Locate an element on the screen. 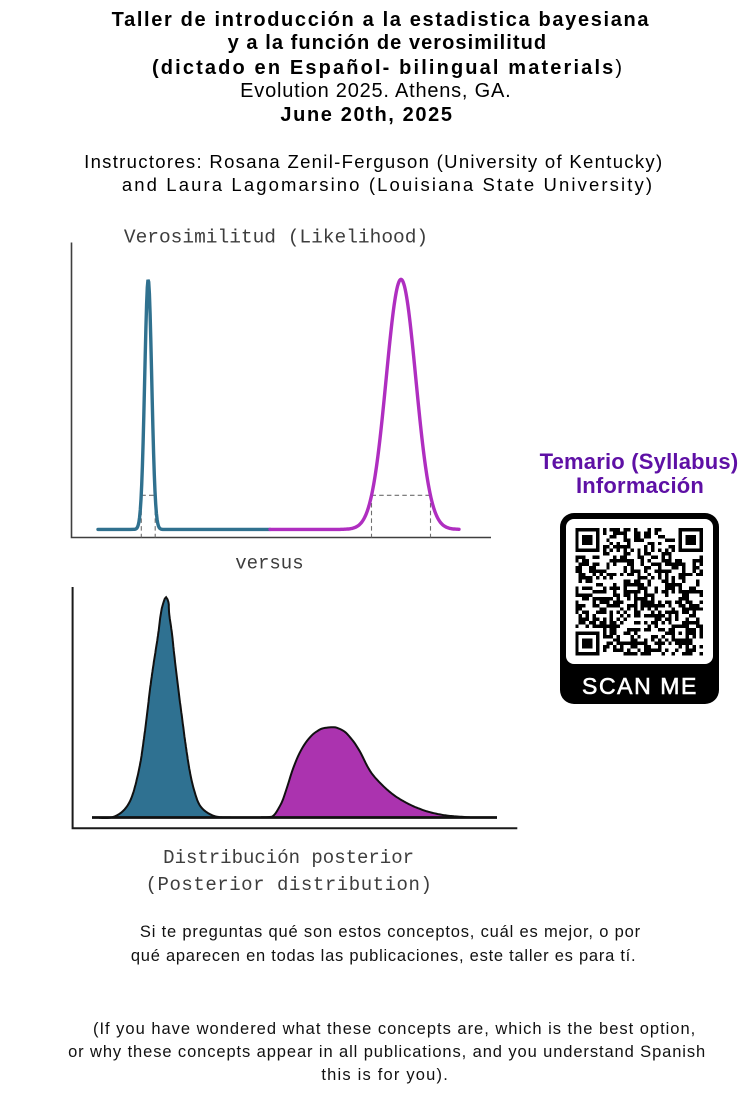  svg-text: Verosimilitud (Likelihood) is located at coordinates (276, 237).